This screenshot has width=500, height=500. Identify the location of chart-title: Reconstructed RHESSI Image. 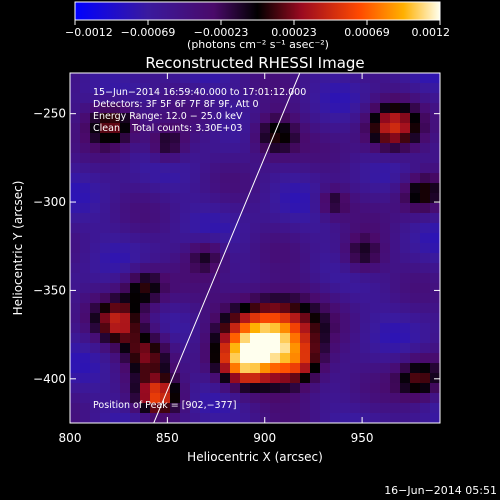
(254, 63).